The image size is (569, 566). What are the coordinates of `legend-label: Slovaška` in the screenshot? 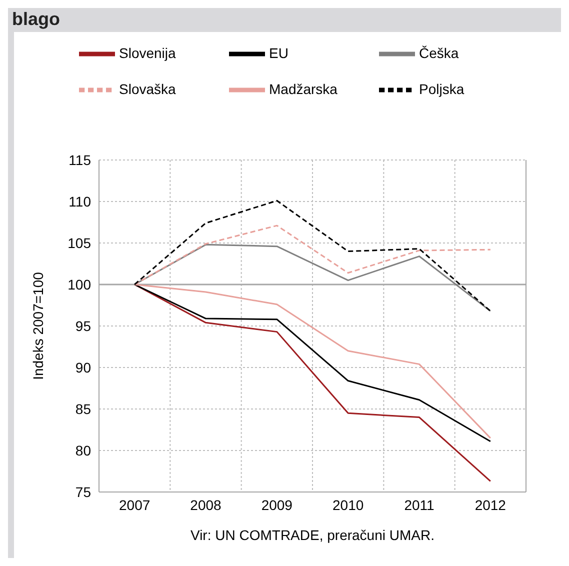 It's located at (148, 89).